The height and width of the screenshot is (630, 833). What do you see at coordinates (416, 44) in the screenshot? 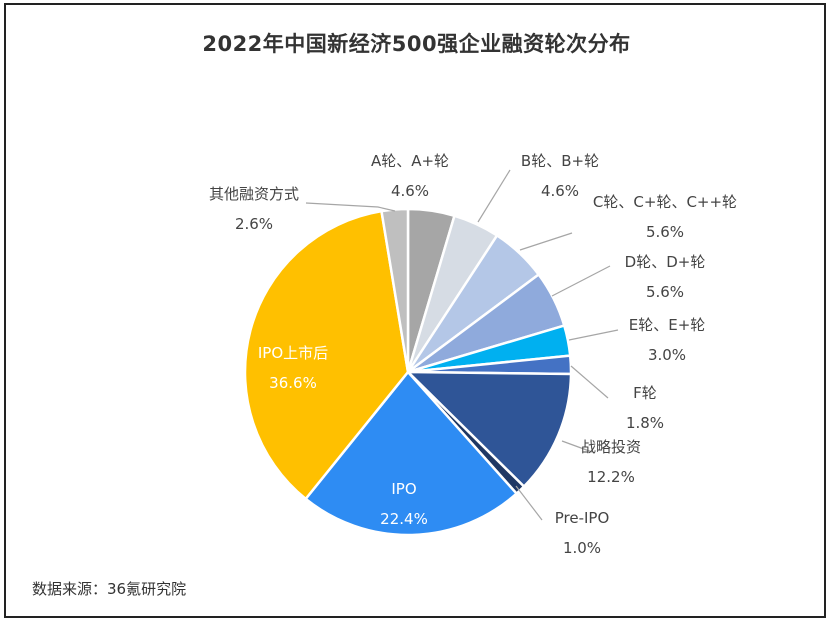
I see `chart-title: 2022年中国新经济500强企业融资轮次分布` at bounding box center [416, 44].